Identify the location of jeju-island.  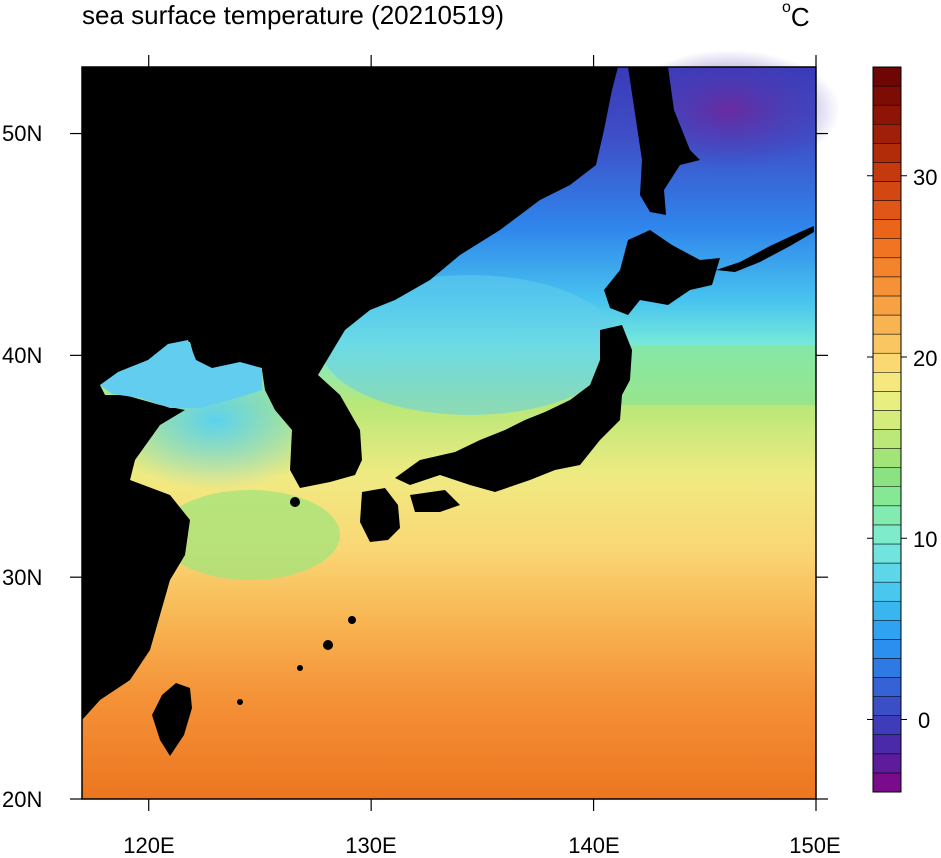
(295, 502).